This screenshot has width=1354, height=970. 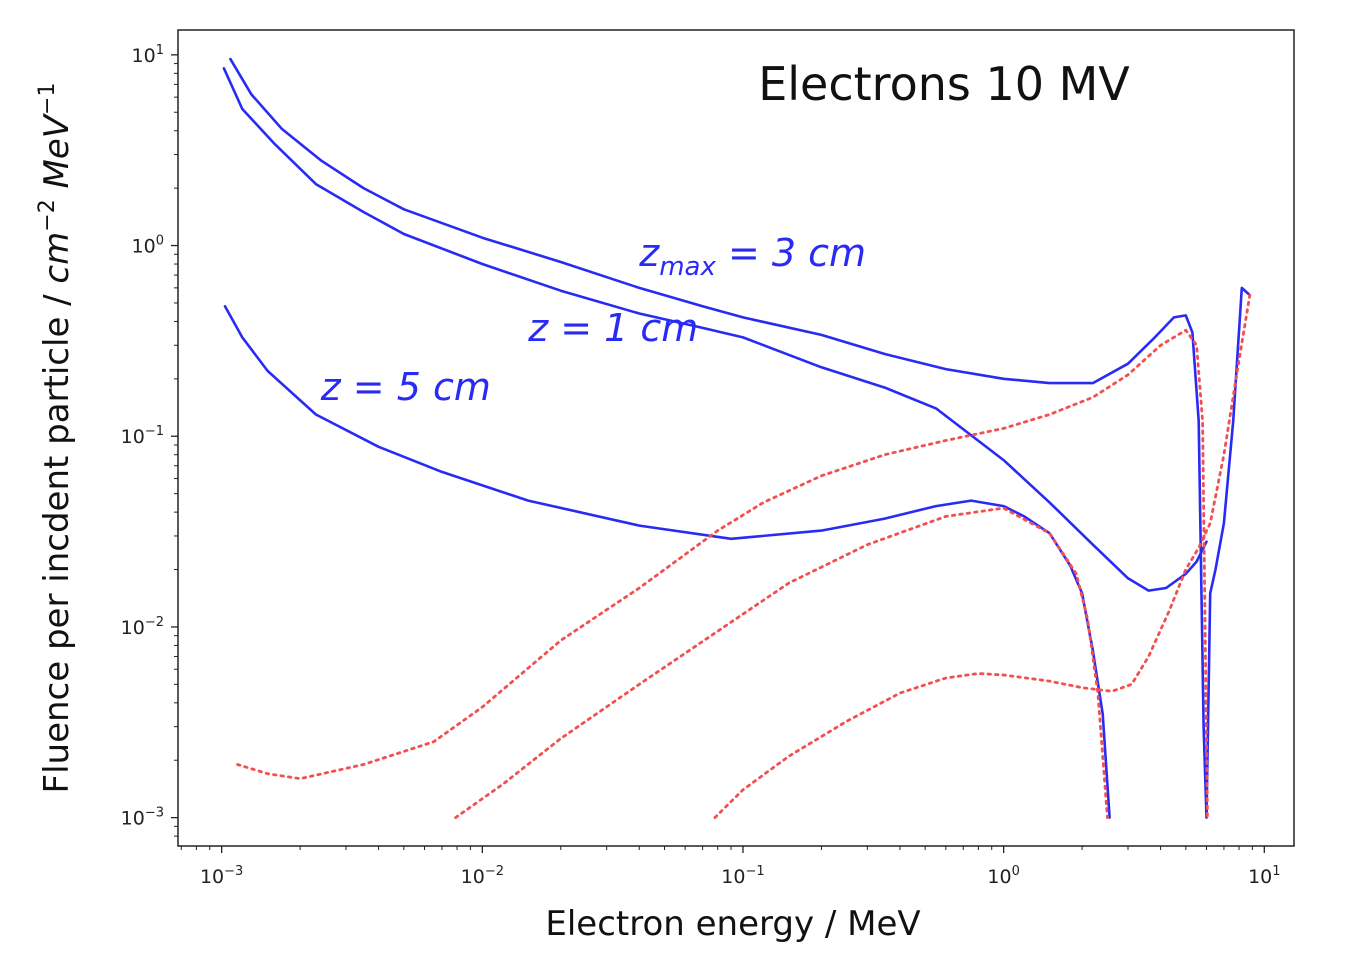 I want to click on x-tick-label: 10⁻¹, so click(x=742, y=876).